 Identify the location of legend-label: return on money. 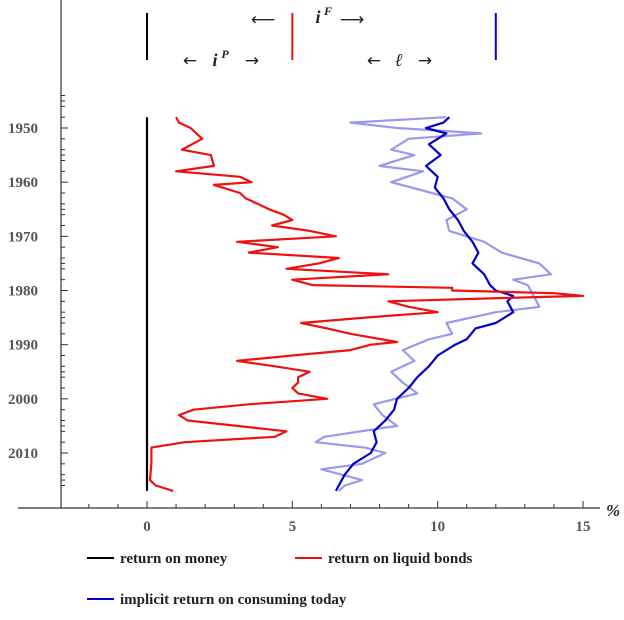
(174, 559).